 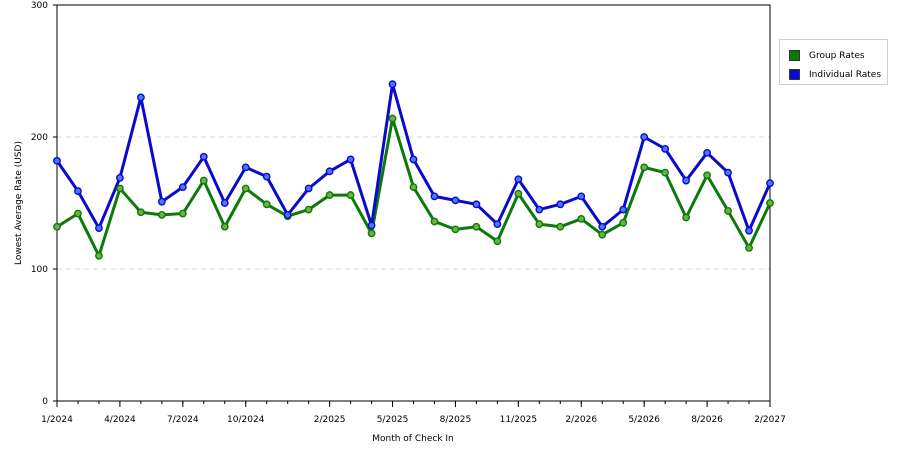 I want to click on y-tick-label: 100, so click(x=39, y=270).